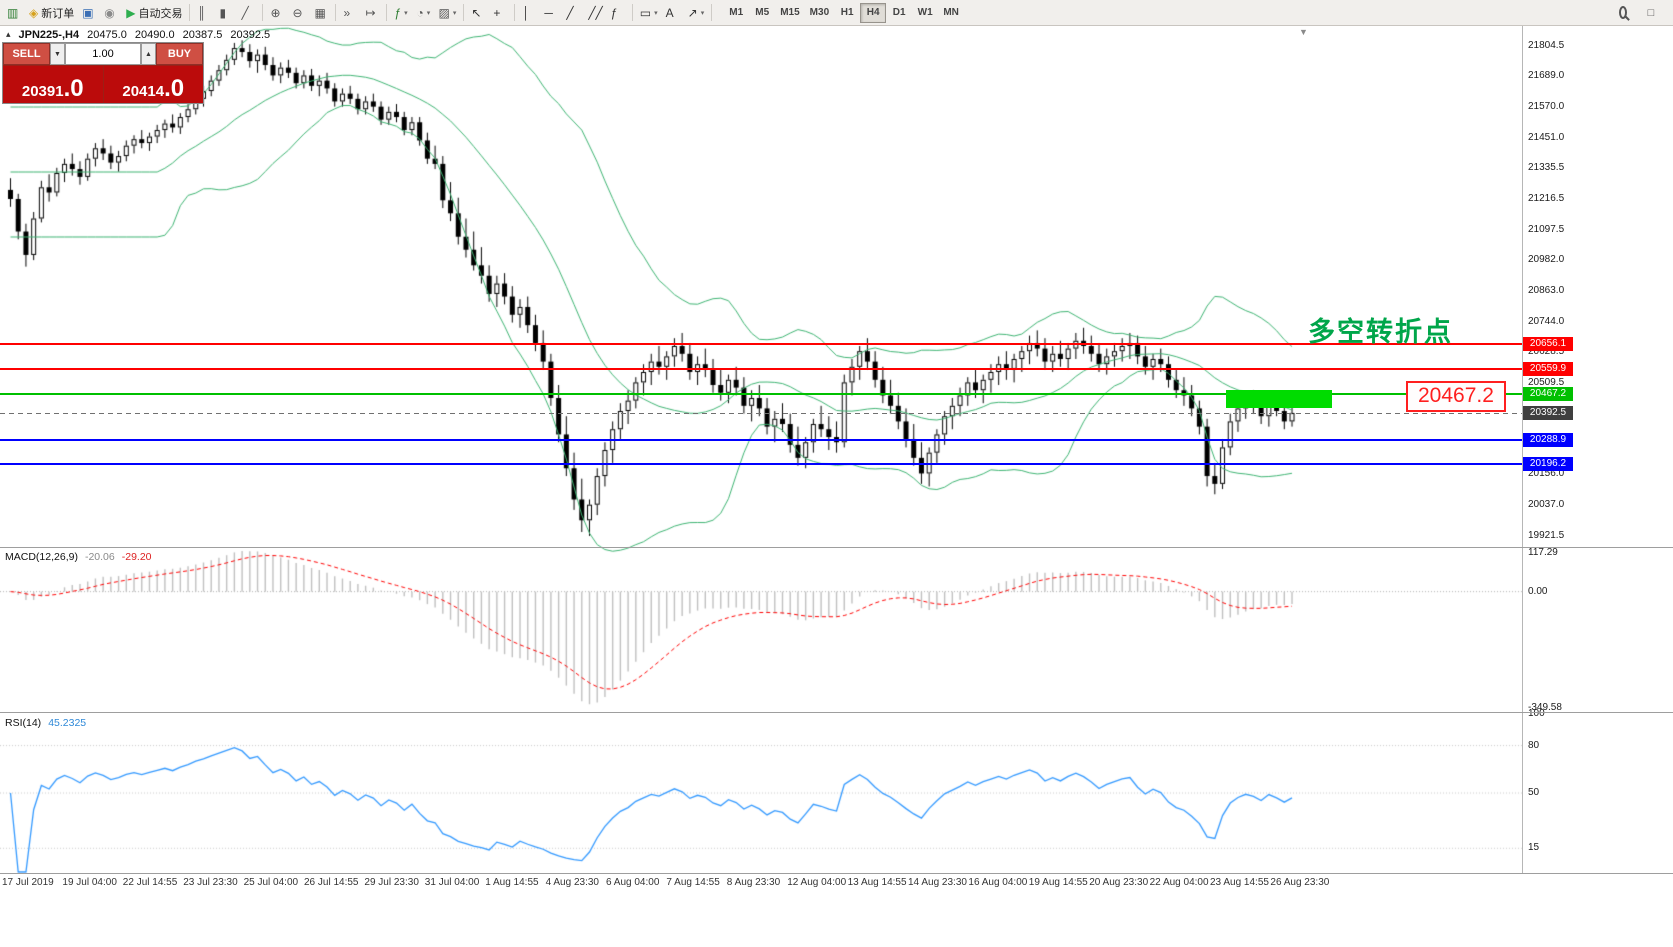 The width and height of the screenshot is (1673, 947). What do you see at coordinates (398, 12) in the screenshot?
I see `indicators-icon: ƒ` at bounding box center [398, 12].